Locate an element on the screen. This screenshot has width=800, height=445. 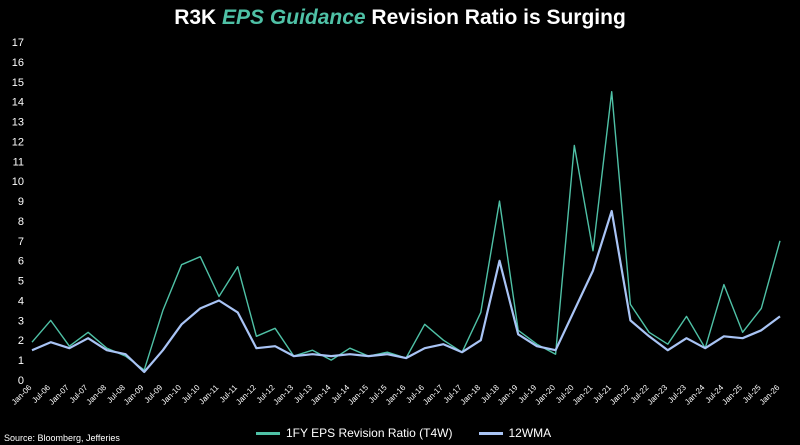
legend-item-ratio: 1FY EPS Revision Ratio (T4W) is located at coordinates (354, 433).